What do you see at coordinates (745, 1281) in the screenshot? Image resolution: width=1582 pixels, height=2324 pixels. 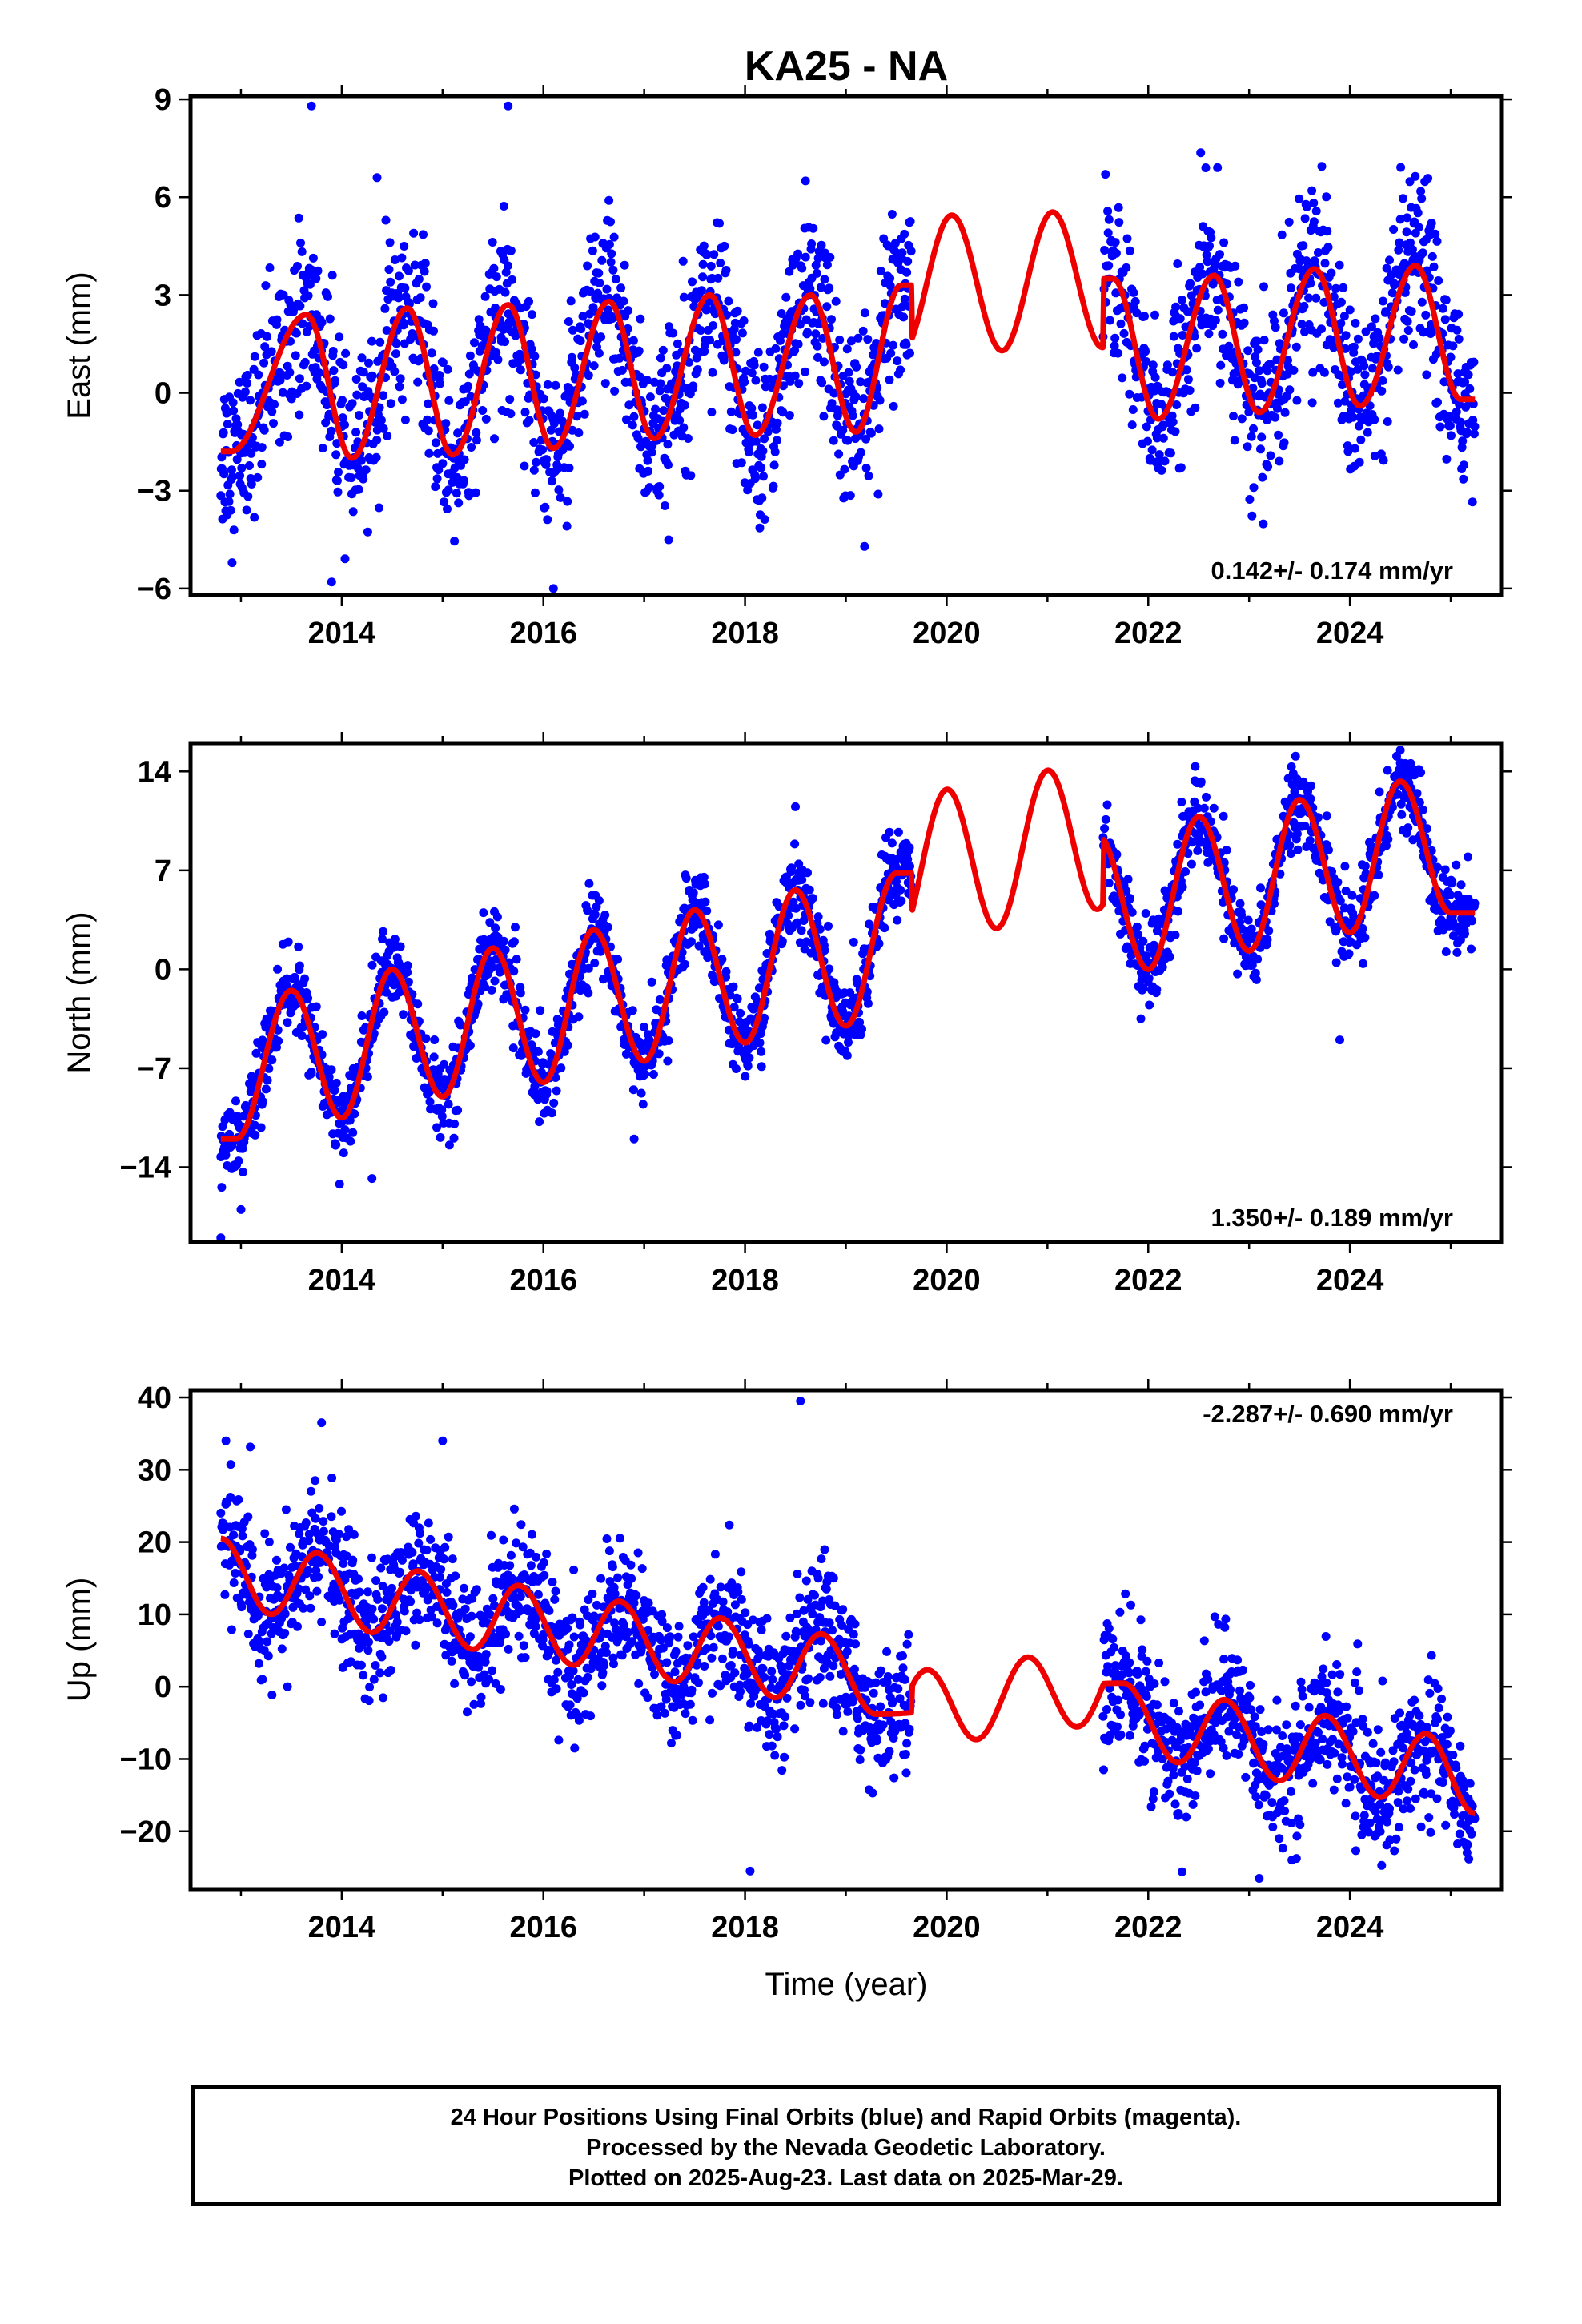 I see `north-x-tick-label: 2018` at bounding box center [745, 1281].